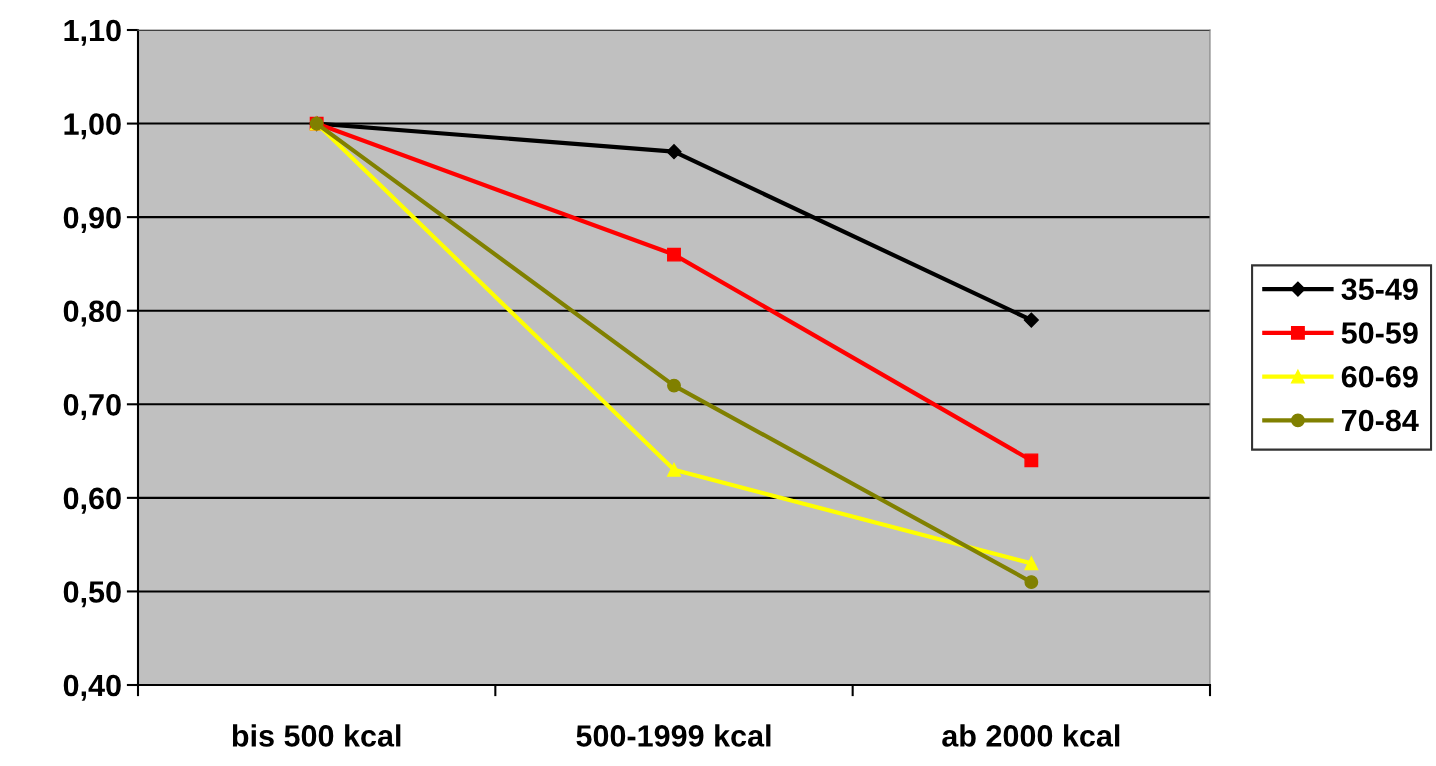  Describe the element at coordinates (92, 407) in the screenshot. I see `y-tick-label: 0,70` at that location.